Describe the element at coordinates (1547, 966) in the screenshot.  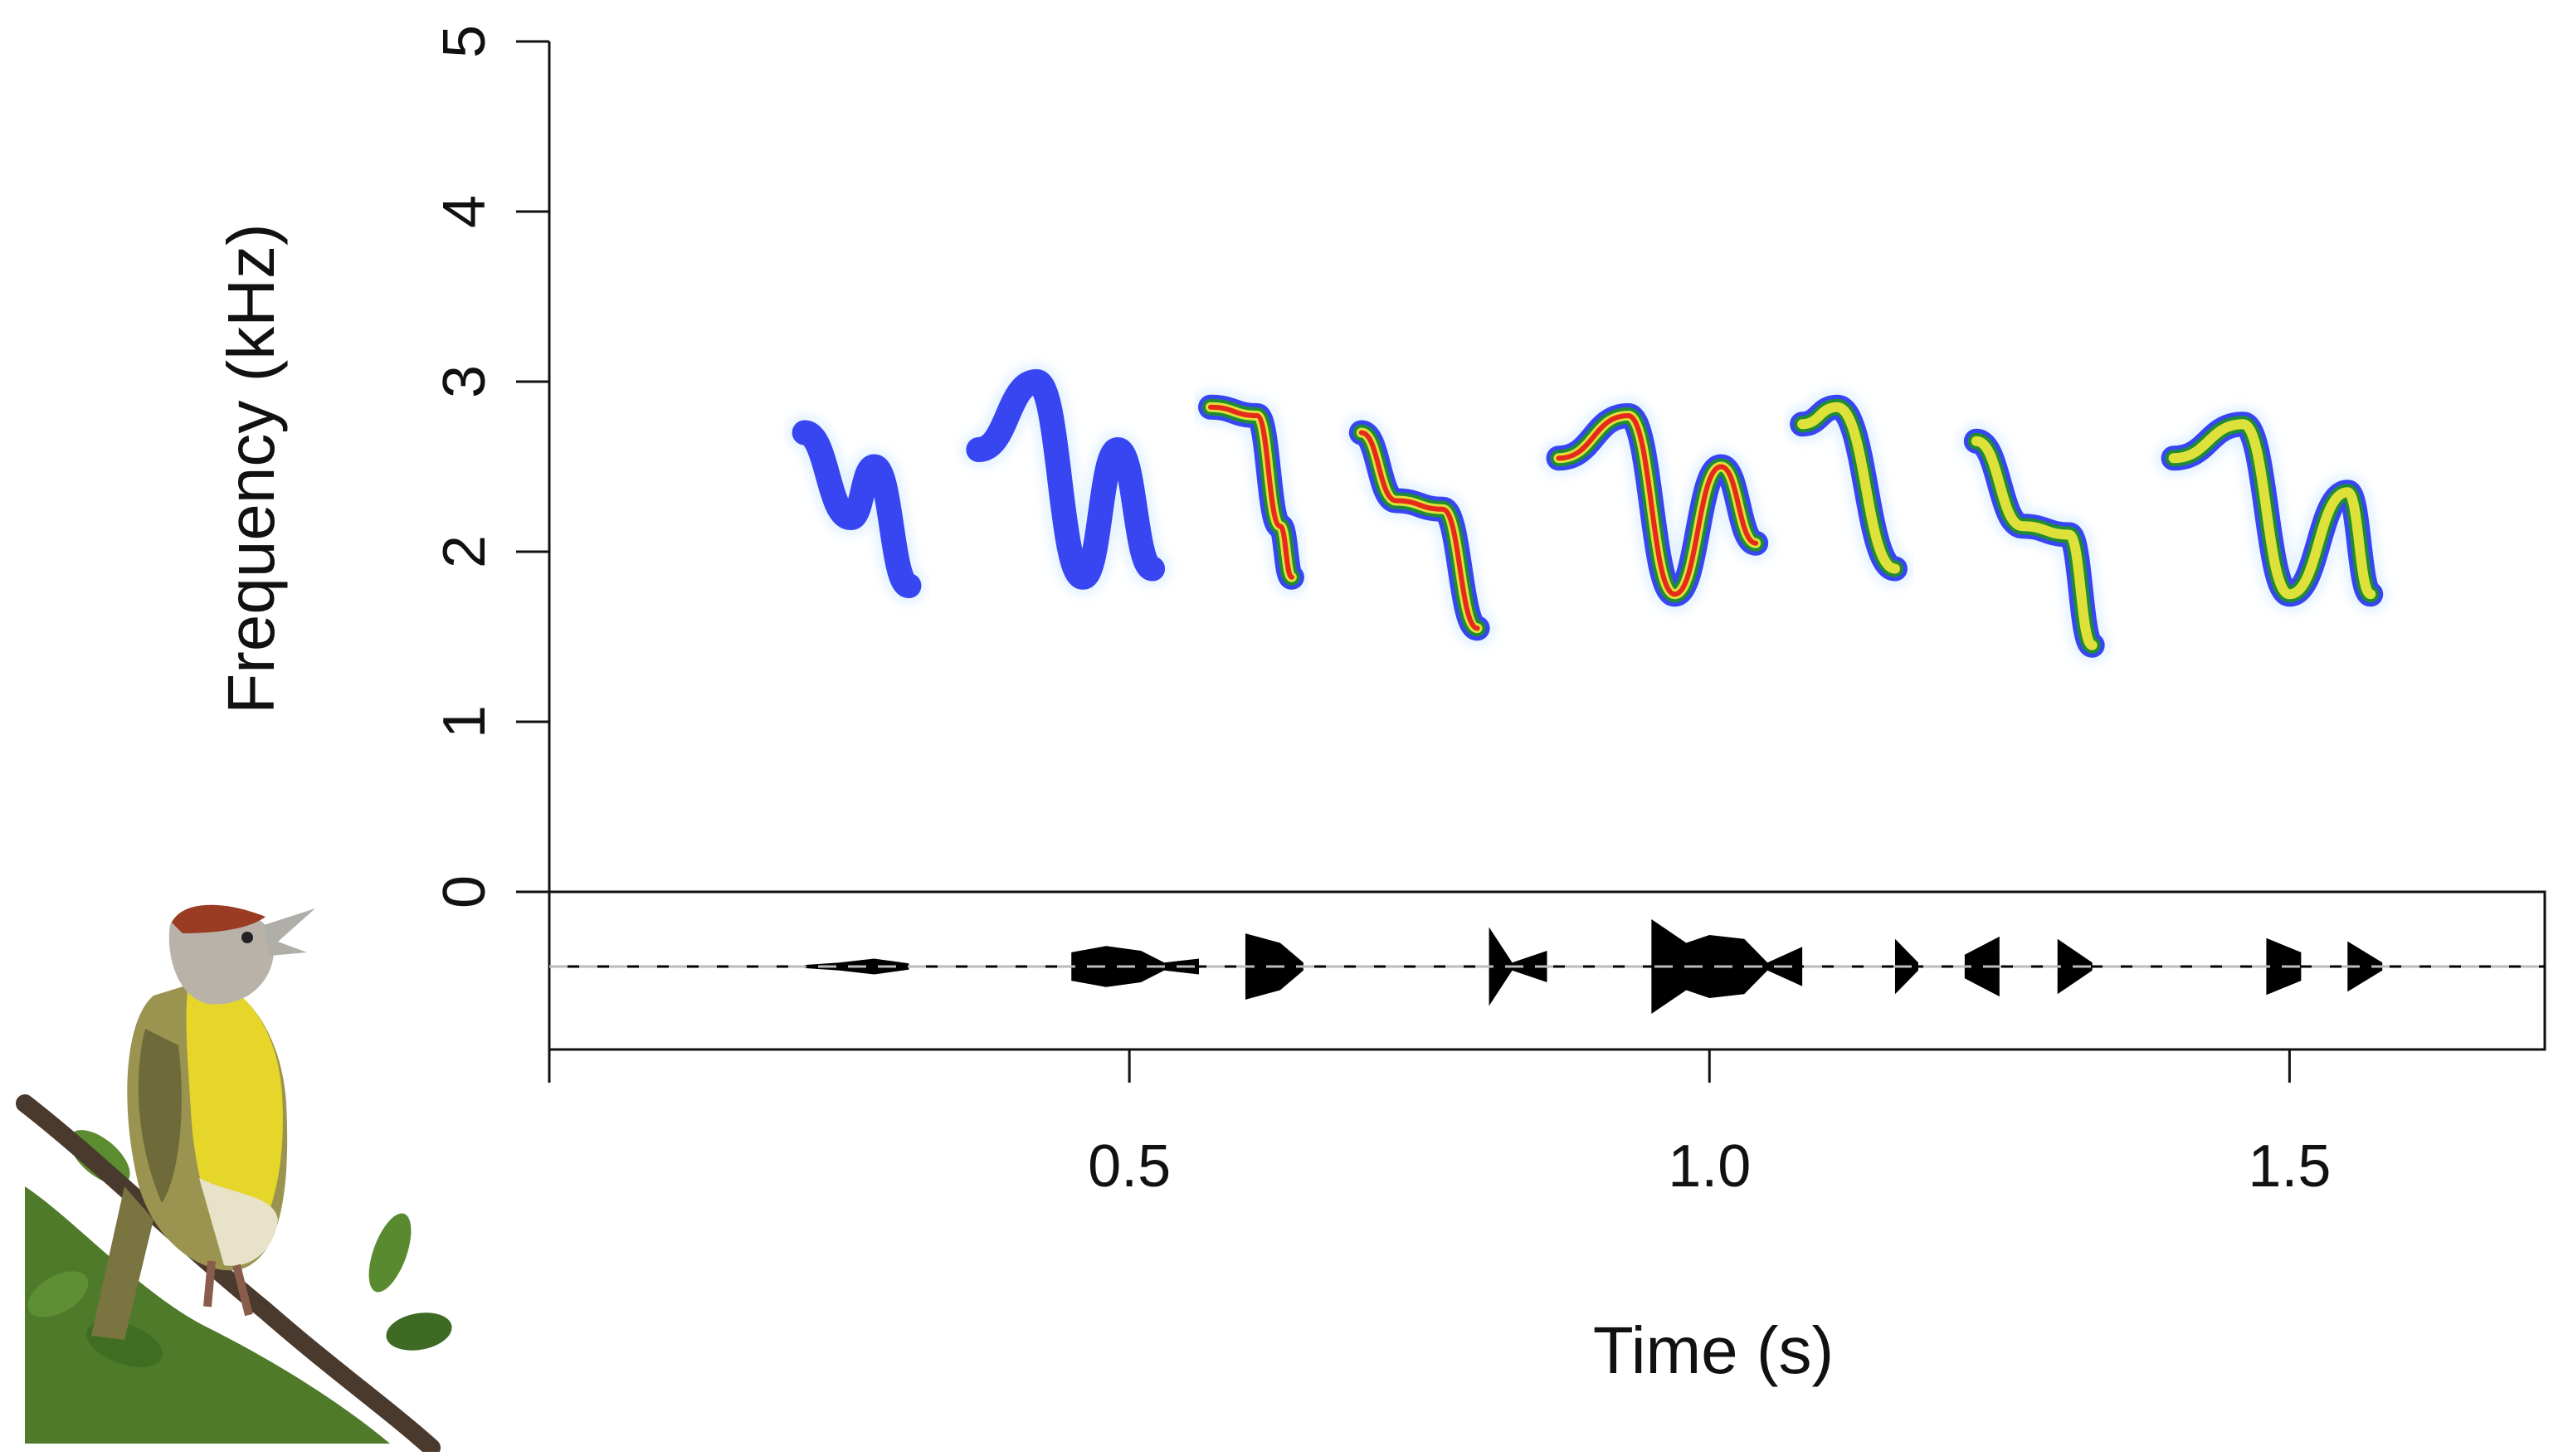
I see `oscillogram-waveform` at that location.